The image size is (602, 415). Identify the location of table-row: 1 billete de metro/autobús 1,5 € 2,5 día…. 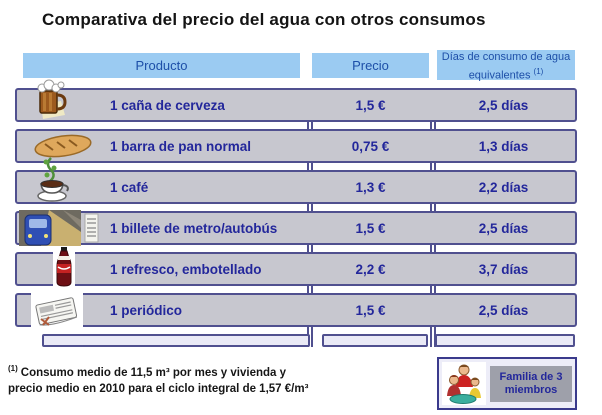
(296, 228).